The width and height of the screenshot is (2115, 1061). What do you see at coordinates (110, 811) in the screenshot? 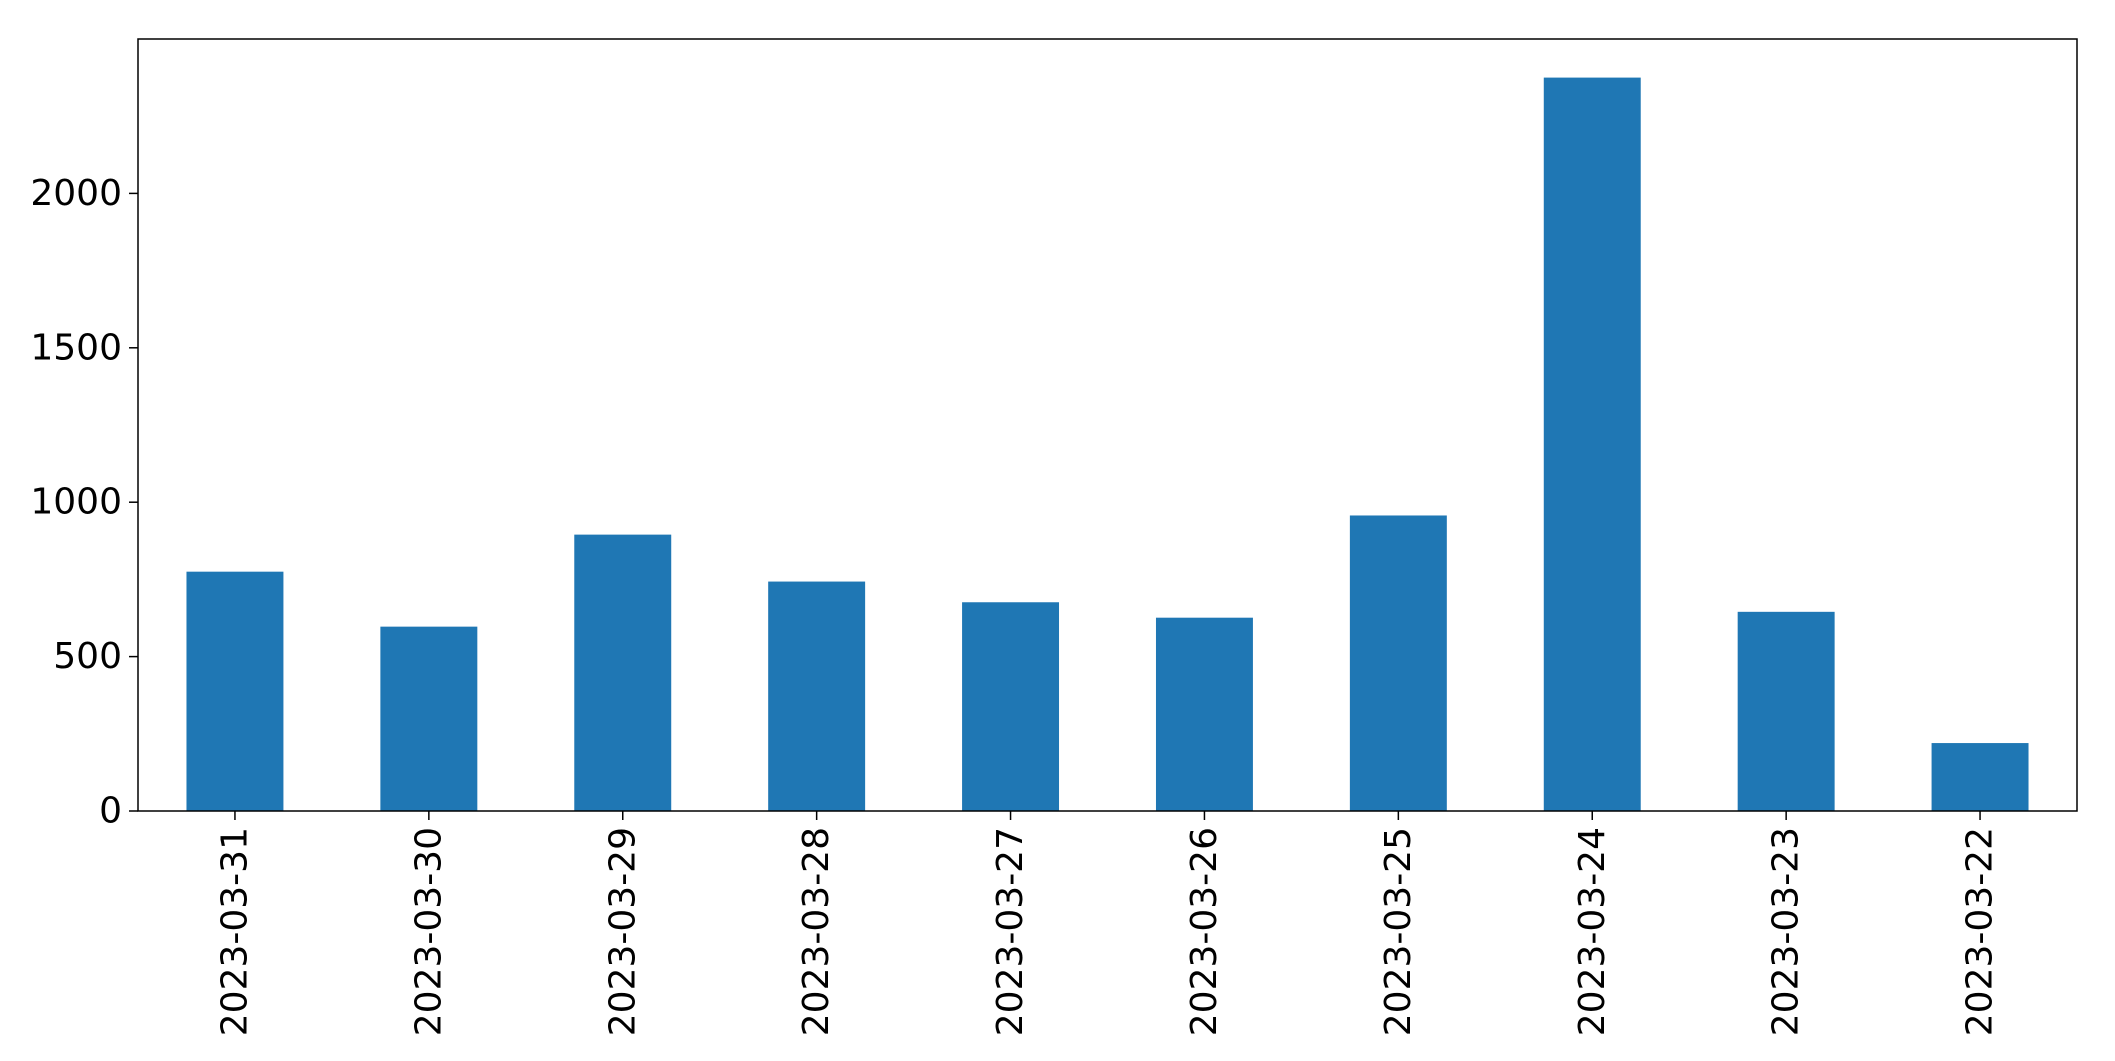
I see `y-tick-label: 0` at bounding box center [110, 811].